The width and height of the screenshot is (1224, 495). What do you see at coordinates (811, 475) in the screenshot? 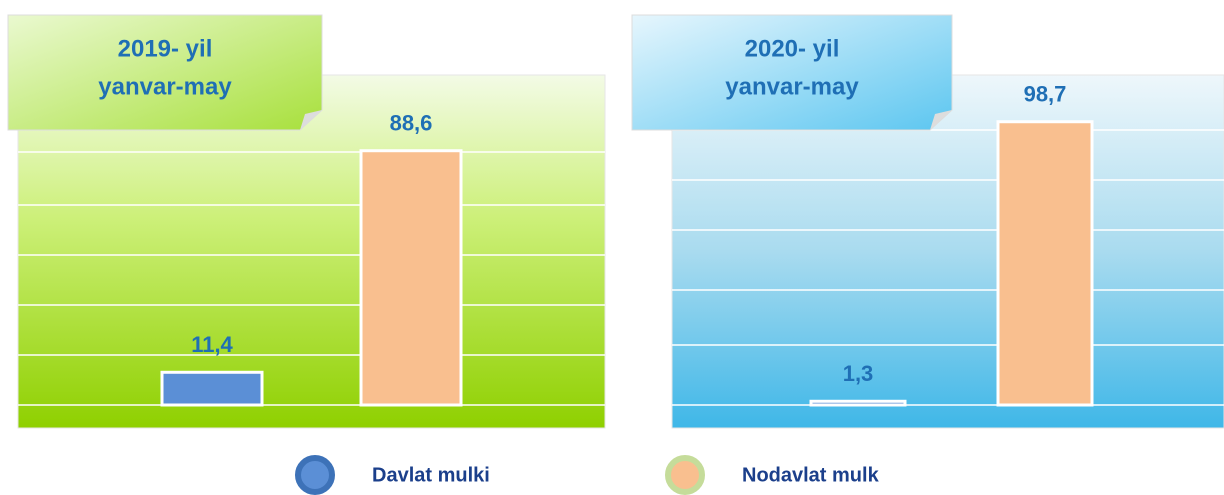
I see `legend-label: Nodavlat mulk` at bounding box center [811, 475].